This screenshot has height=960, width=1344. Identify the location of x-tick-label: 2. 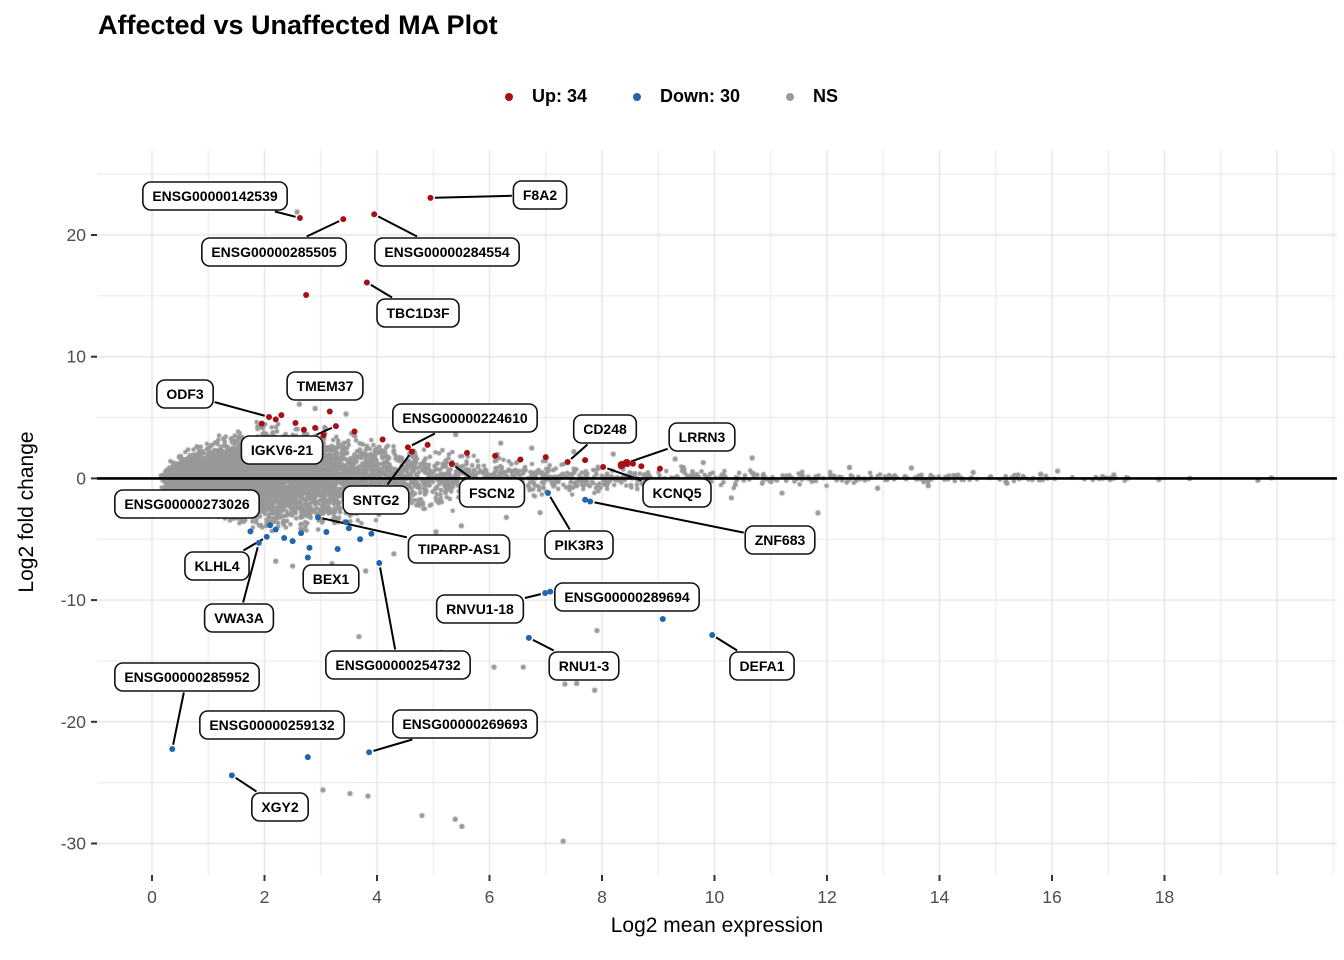
(265, 897).